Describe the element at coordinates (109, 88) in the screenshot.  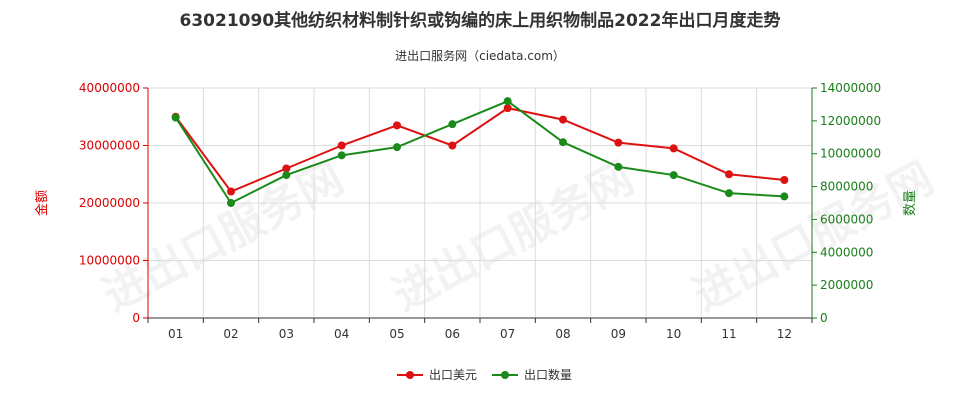
I see `y-left-tick-label: 40000000` at that location.